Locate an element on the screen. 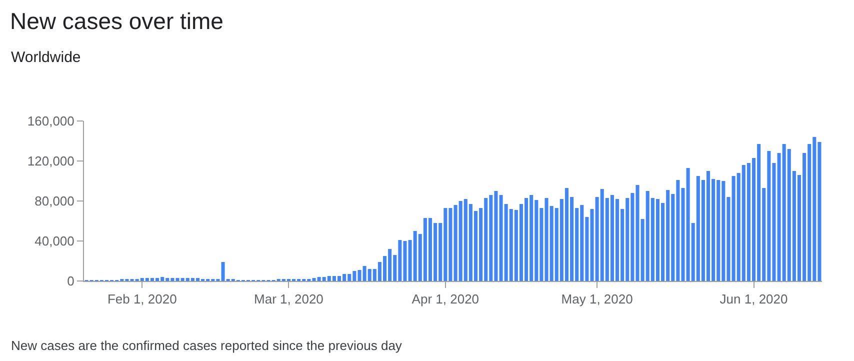  x-tick-label: Feb 1, 2020 is located at coordinates (142, 299).